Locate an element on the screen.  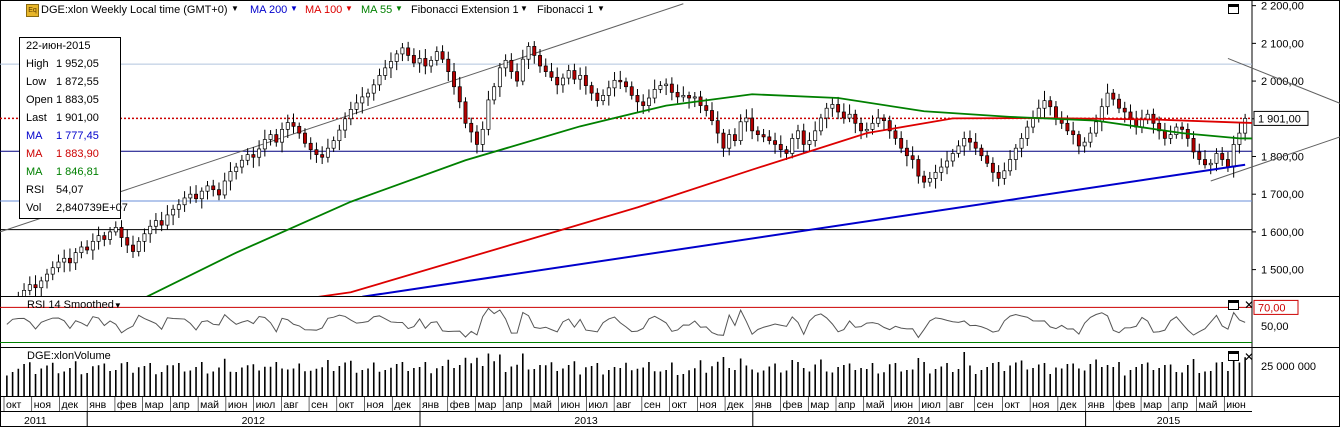
volume-tick-label: 25 000 000 is located at coordinates (1288, 367).